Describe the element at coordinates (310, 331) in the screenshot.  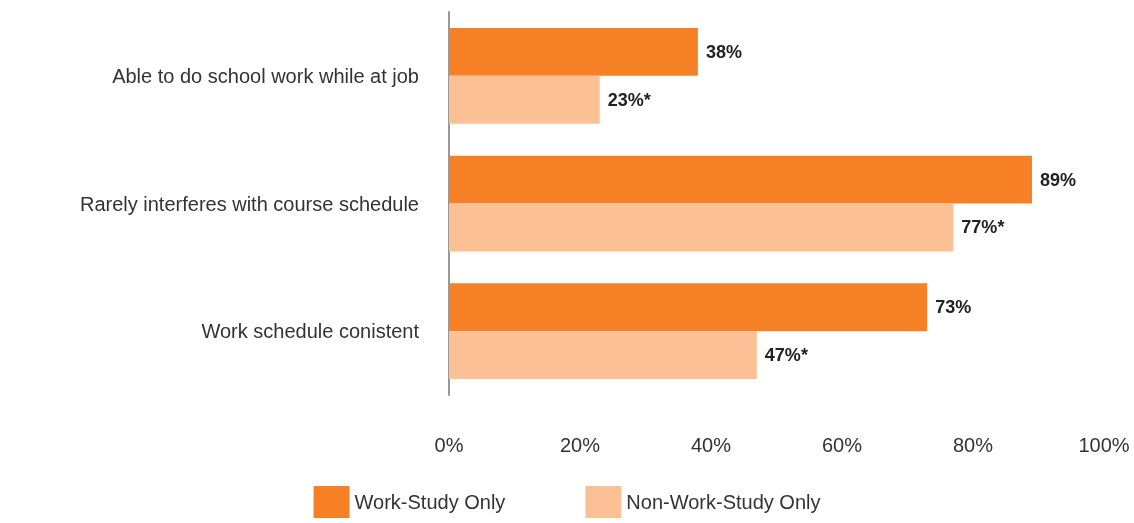
I see `y-tick-label: Work schedule conistent` at that location.